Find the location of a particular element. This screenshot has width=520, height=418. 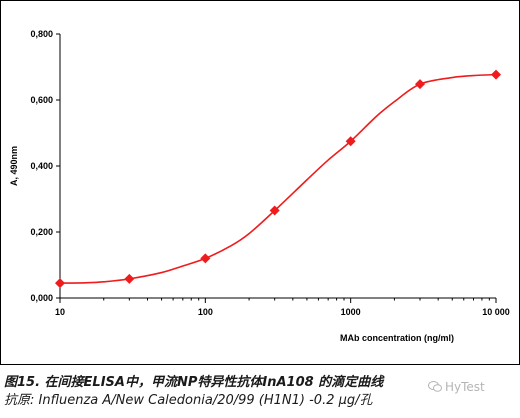

watermark: HyTest is located at coordinates (456, 387).